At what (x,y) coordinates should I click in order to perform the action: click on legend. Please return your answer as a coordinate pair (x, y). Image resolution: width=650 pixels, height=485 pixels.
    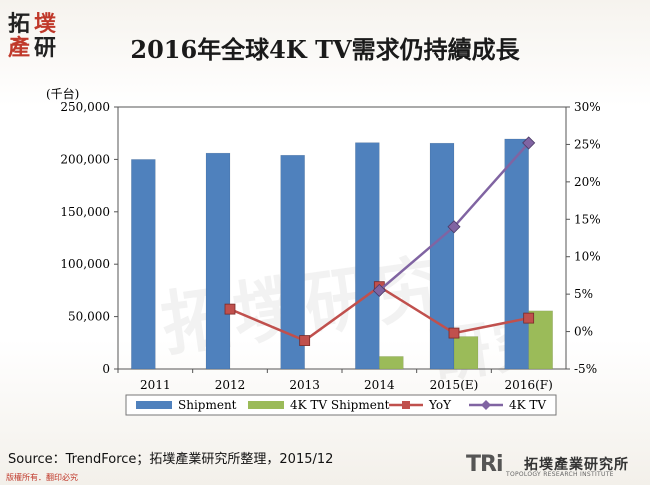
    Looking at the image, I should click on (341, 405).